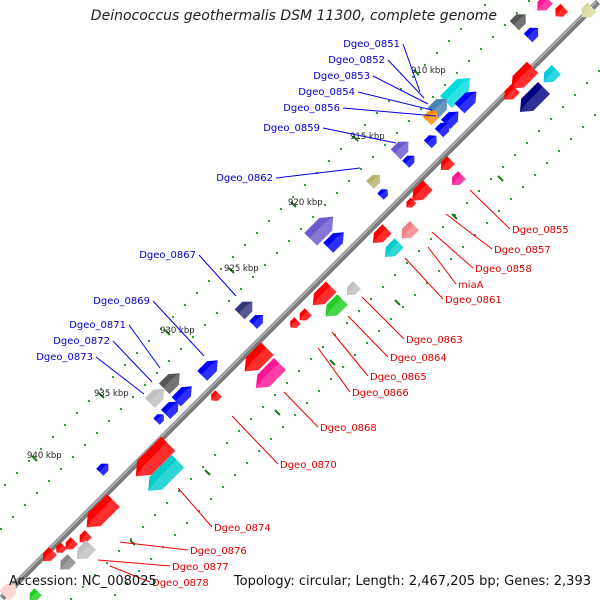 This screenshot has height=600, width=600. Describe the element at coordinates (97, 325) in the screenshot. I see `forward-gene-label: Dgeo_0871` at that location.